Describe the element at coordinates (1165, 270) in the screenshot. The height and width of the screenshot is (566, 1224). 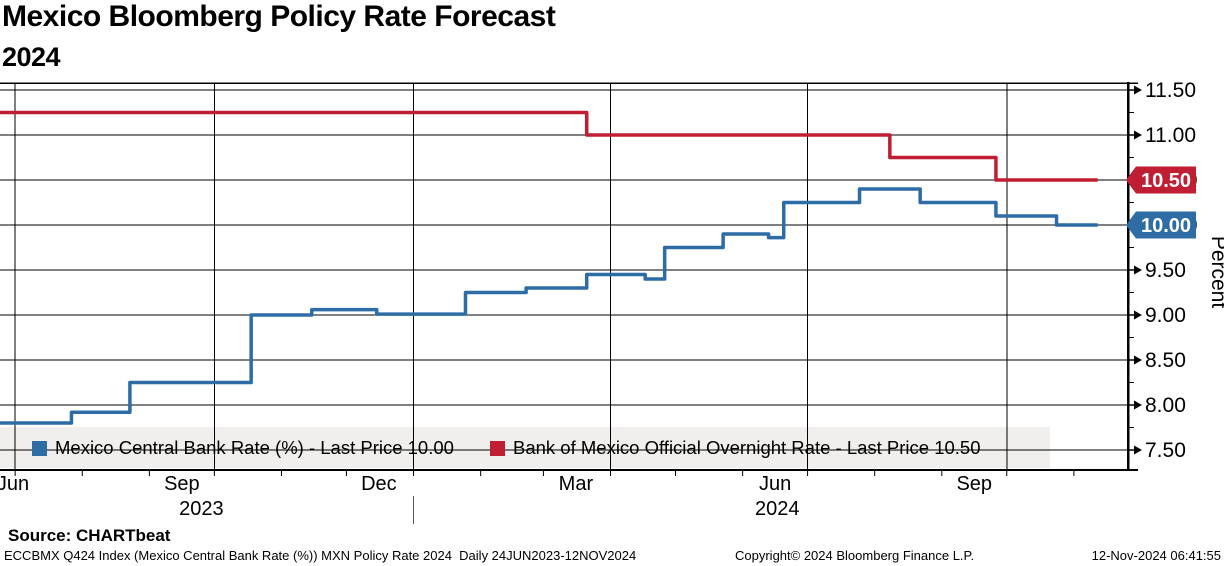
I see `y-tick-label: 9.50` at that location.